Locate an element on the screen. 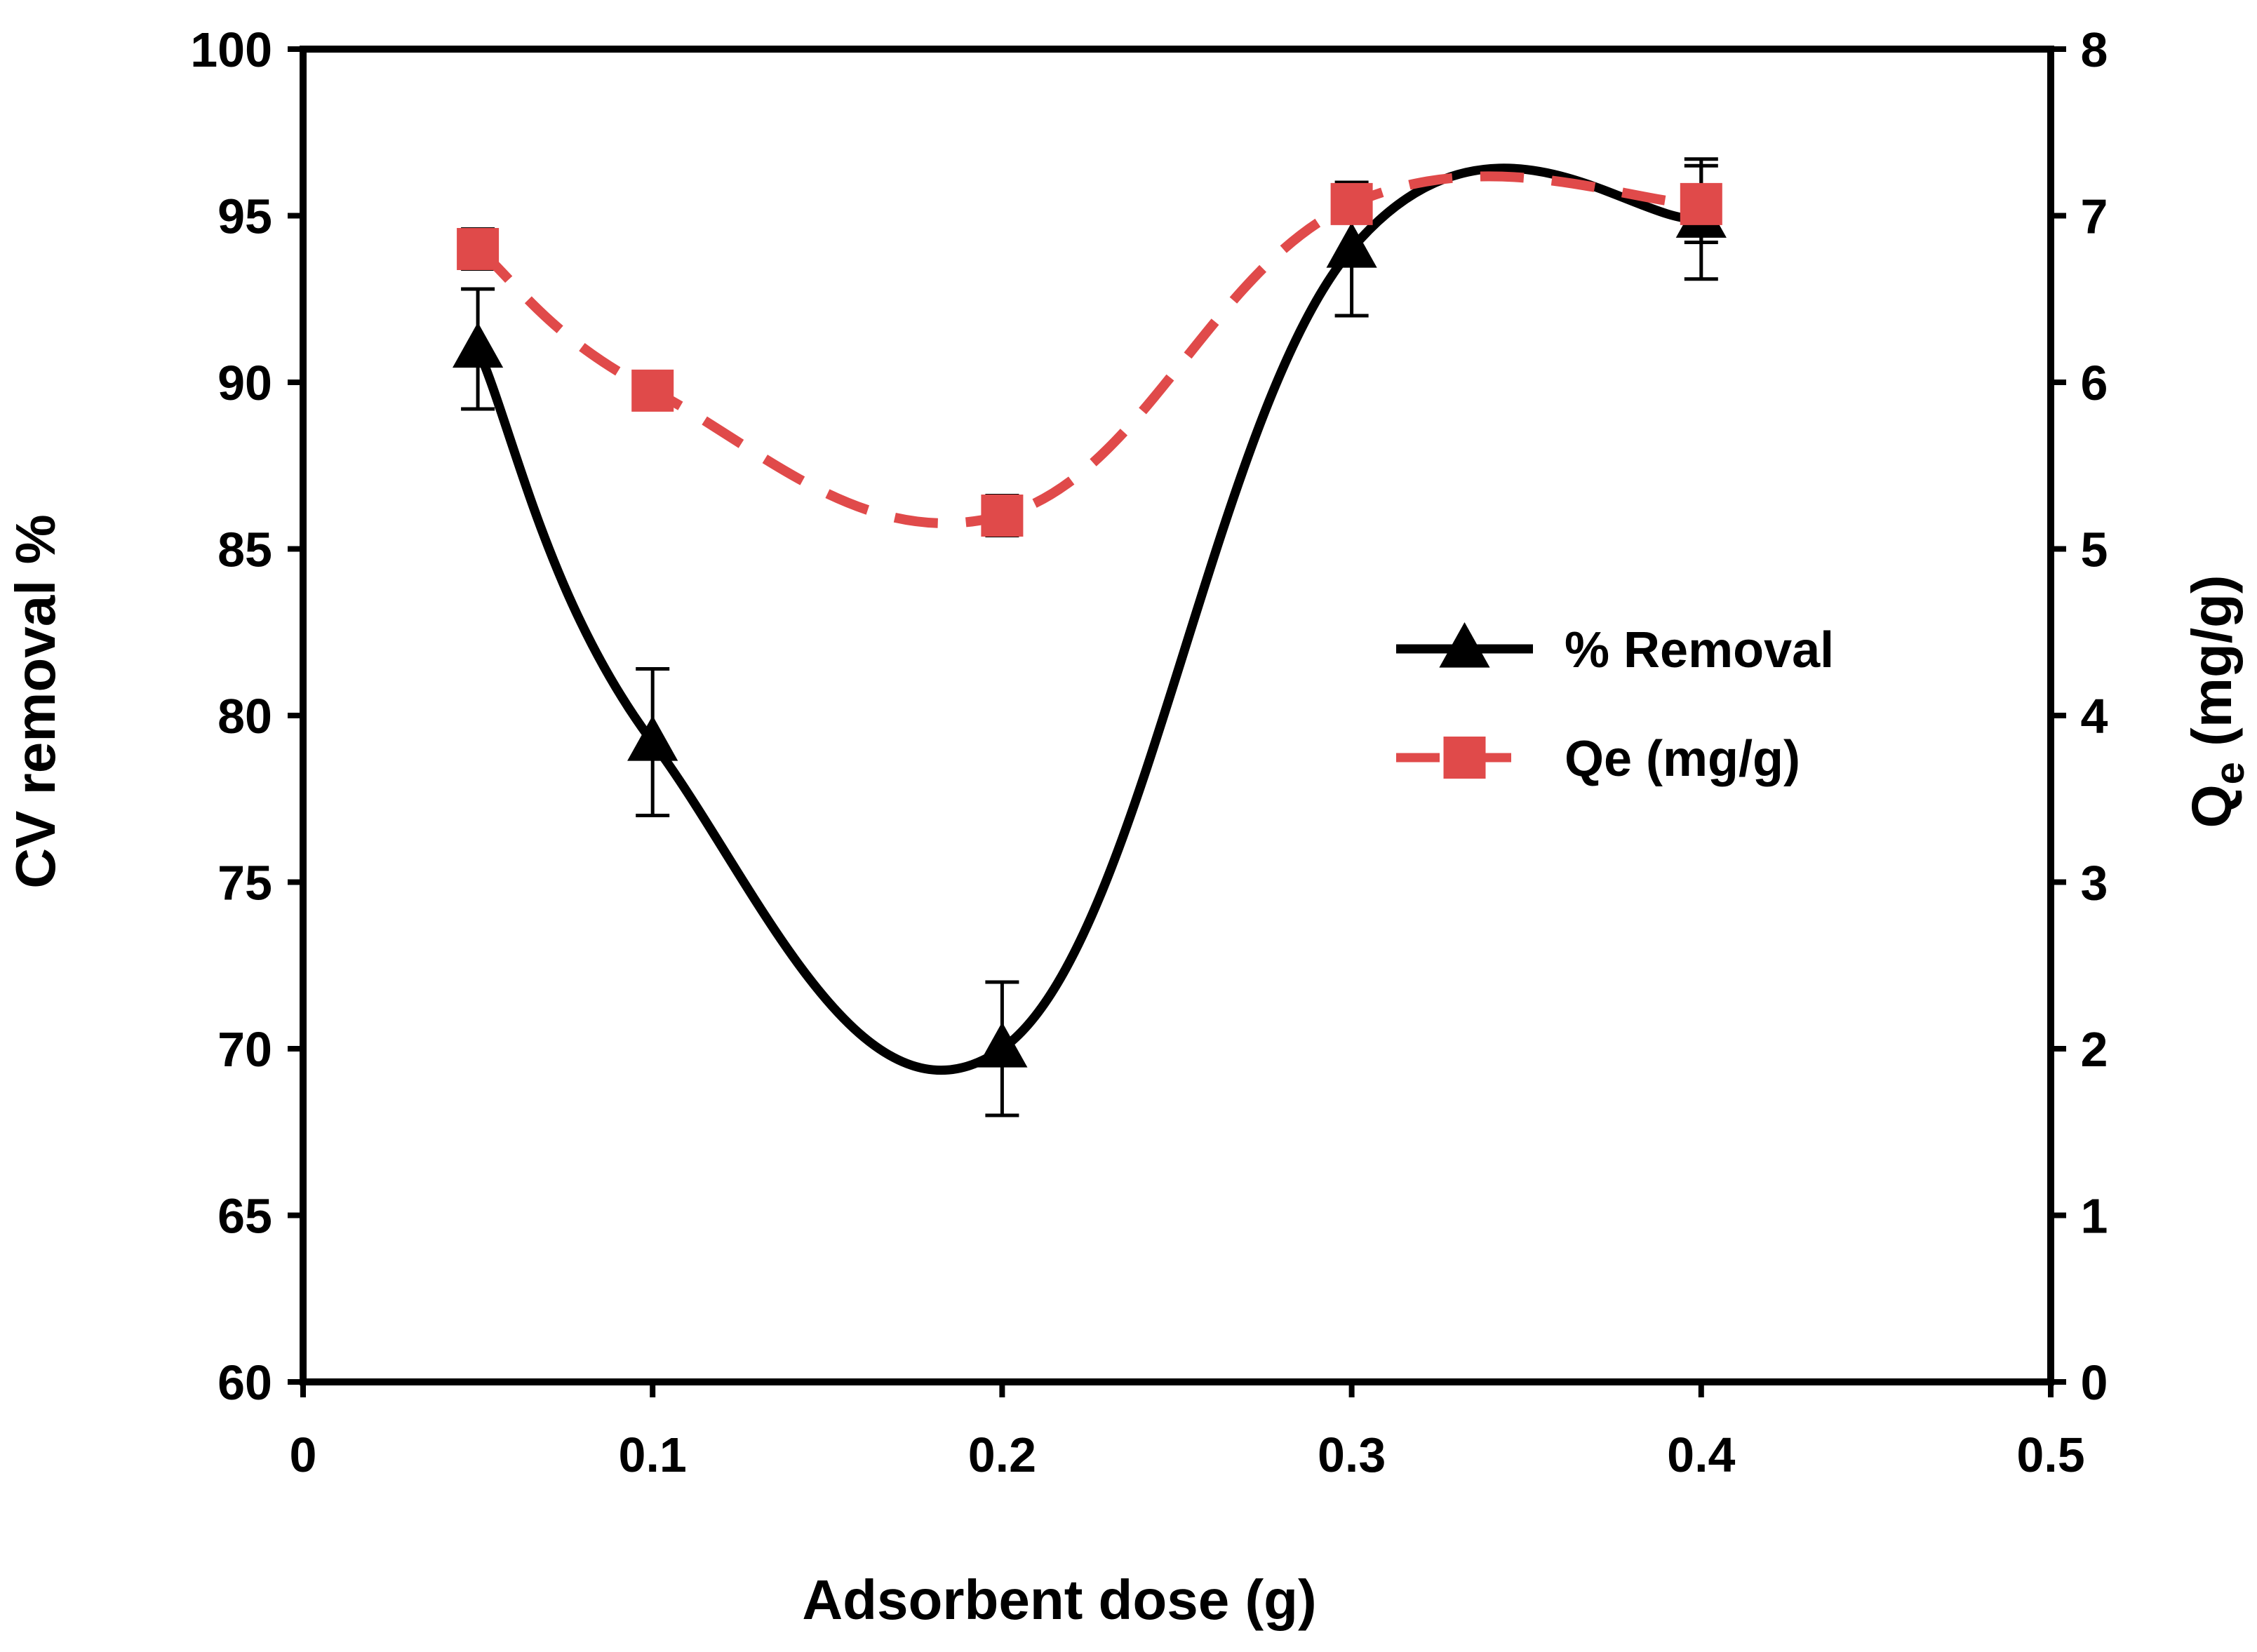 The width and height of the screenshot is (2257, 1652). y-tick-label: 65 is located at coordinates (244, 1216).